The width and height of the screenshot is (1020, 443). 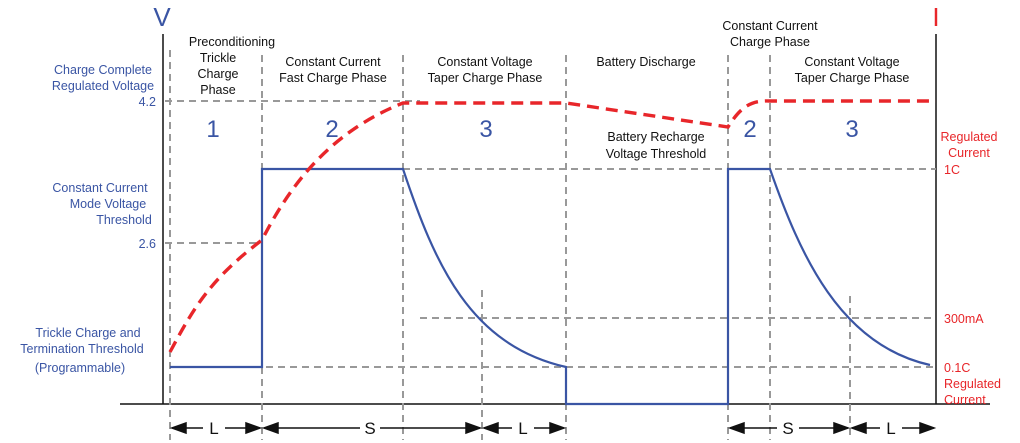 What do you see at coordinates (965, 400) in the screenshot?
I see `regulated-current-bottom-2: Current` at bounding box center [965, 400].